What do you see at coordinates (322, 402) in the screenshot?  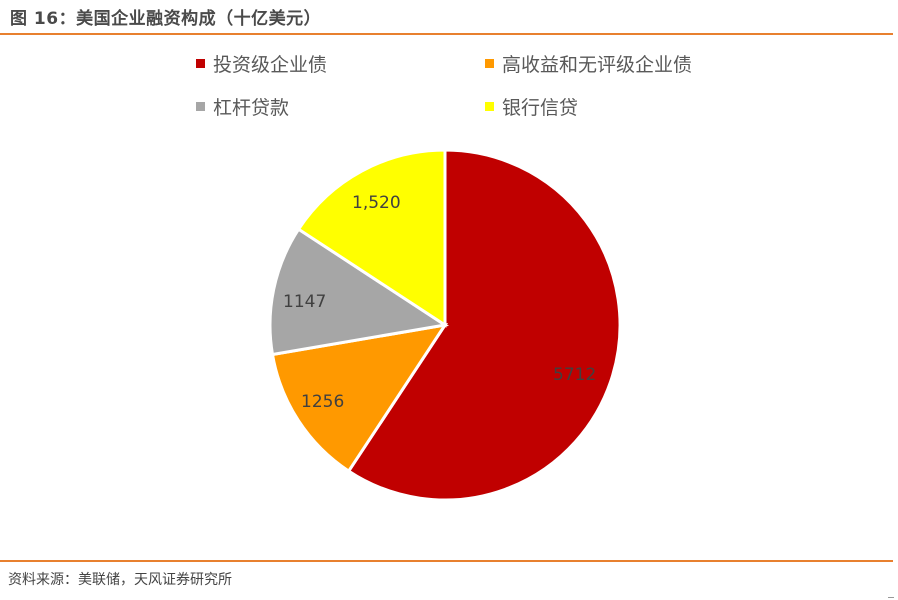 I see `data-label-high-yield: 1256` at bounding box center [322, 402].